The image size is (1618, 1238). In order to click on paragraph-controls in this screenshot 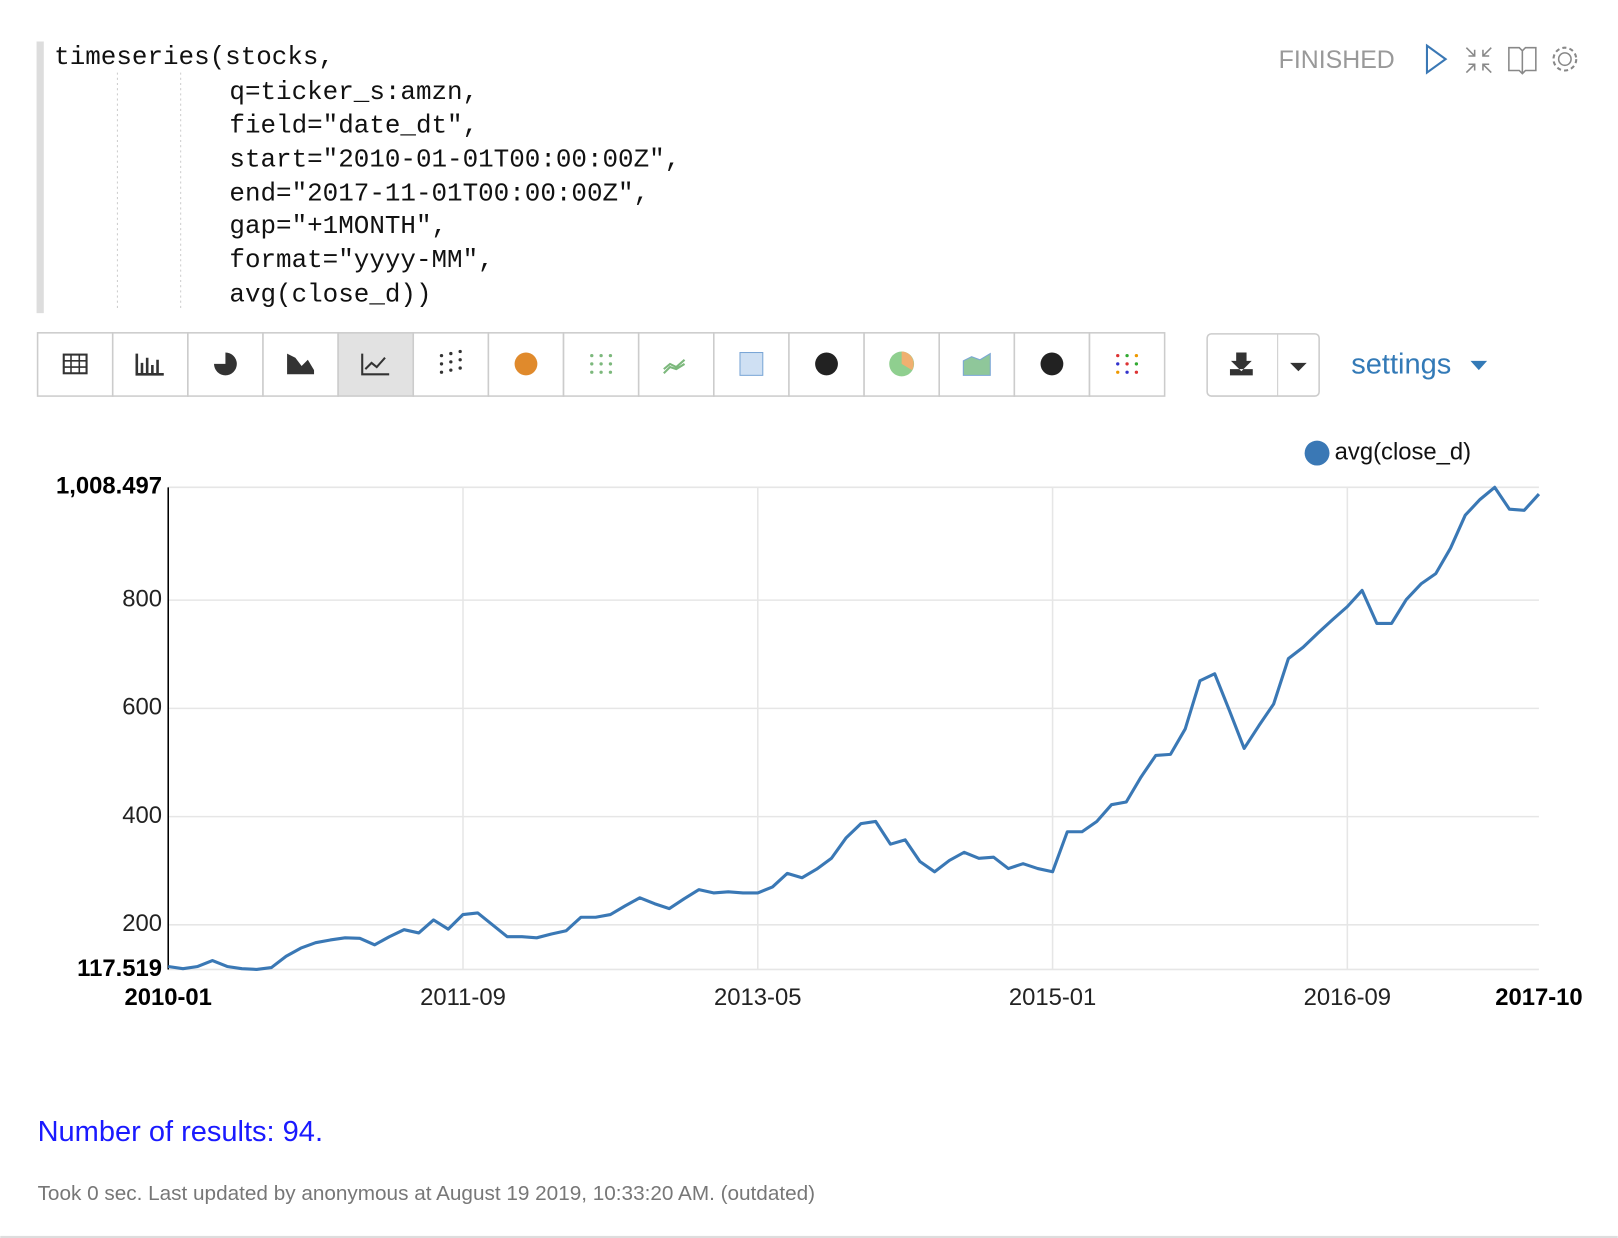, I will do `click(1501, 60)`.